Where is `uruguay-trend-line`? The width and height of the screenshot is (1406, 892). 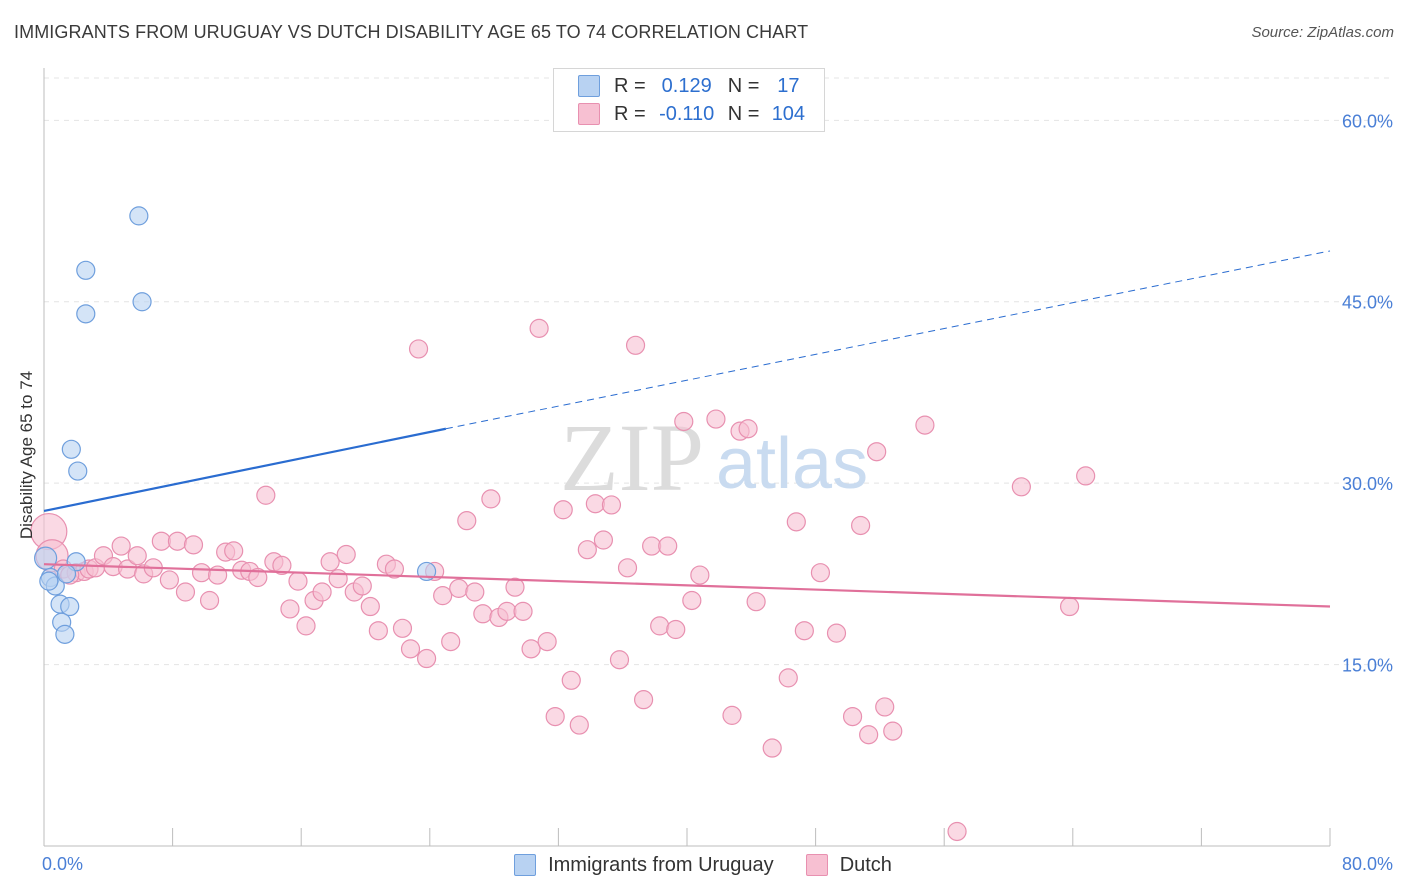 uruguay-trend-line is located at coordinates (245, 470).